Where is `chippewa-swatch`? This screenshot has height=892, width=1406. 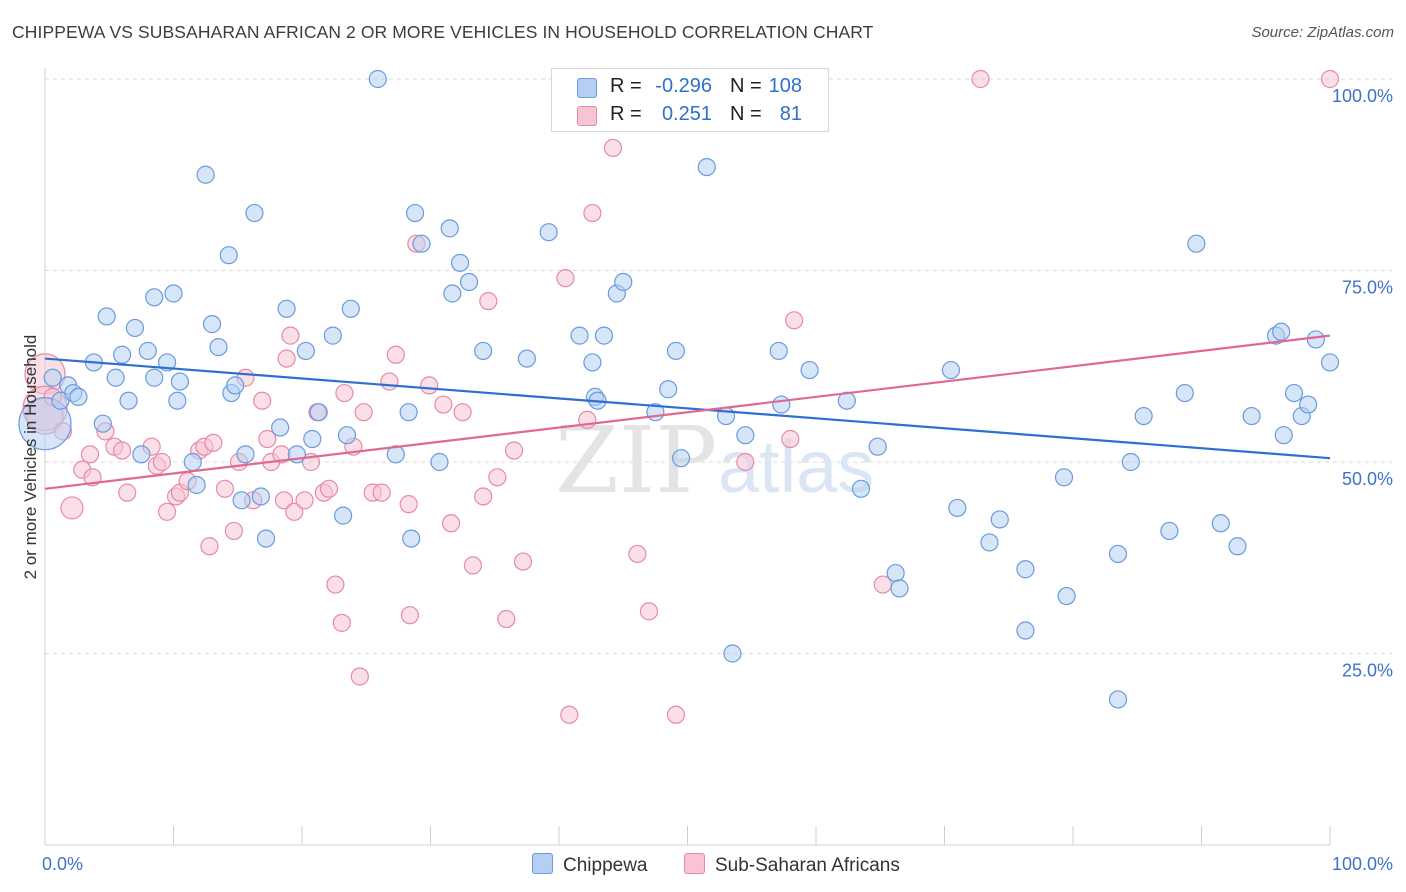 chippewa-swatch is located at coordinates (587, 88).